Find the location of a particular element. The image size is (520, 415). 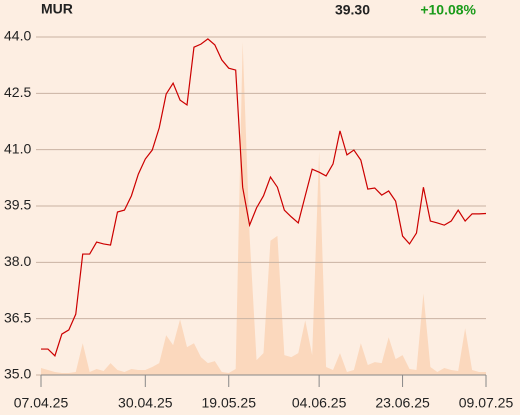

y-tick-label: 42.5 is located at coordinates (17, 92).